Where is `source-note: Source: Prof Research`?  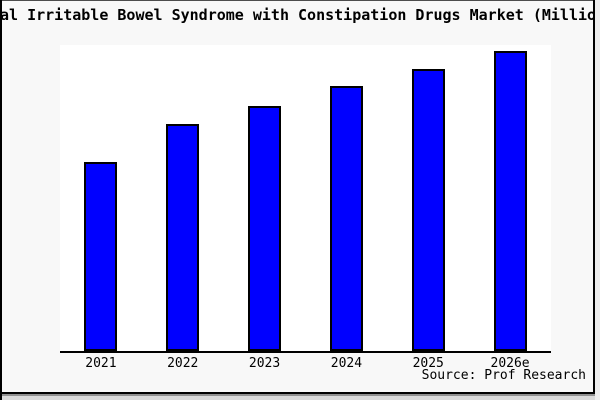
source-note: Source: Prof Research is located at coordinates (503, 375).